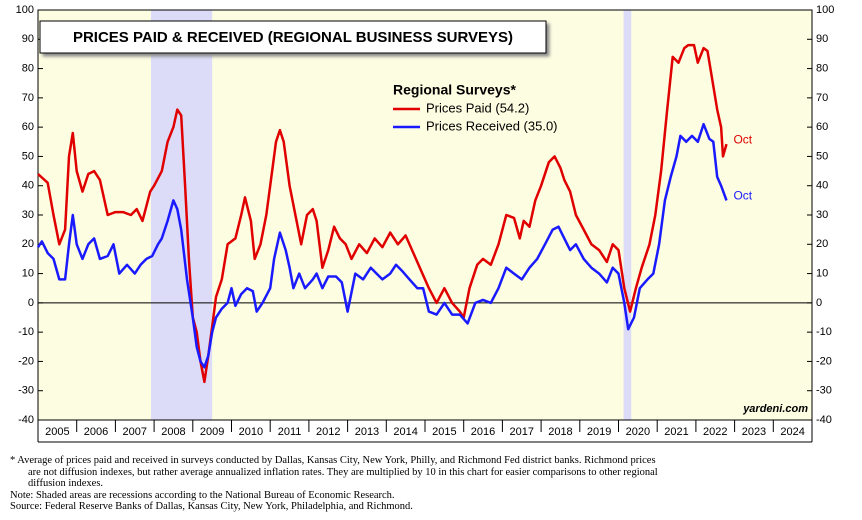  What do you see at coordinates (96, 432) in the screenshot?
I see `x-tick-label: 2006` at bounding box center [96, 432].